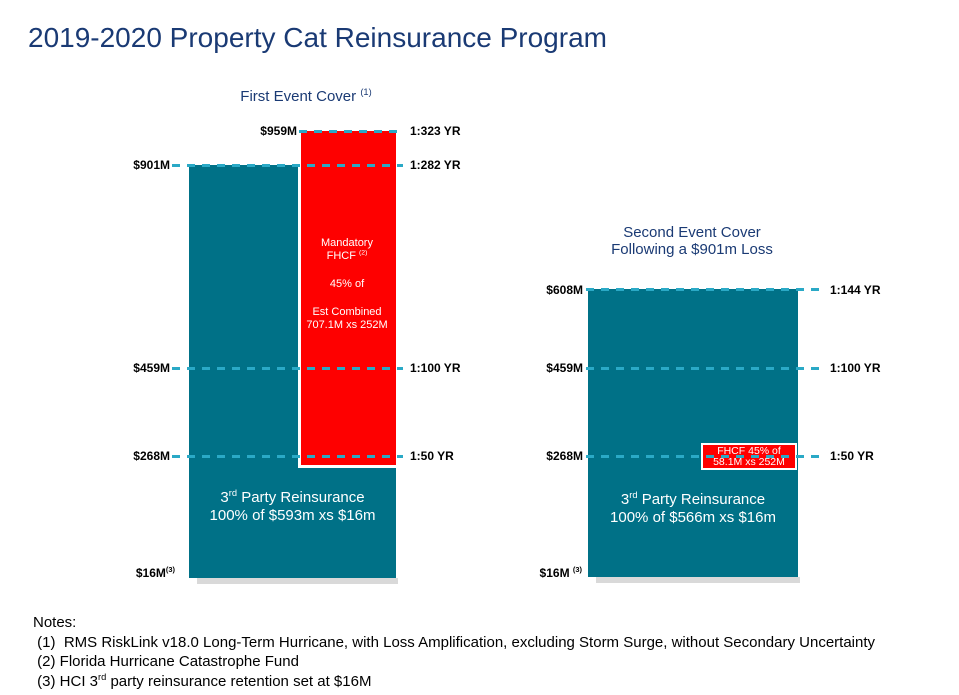  Describe the element at coordinates (347, 243) in the screenshot. I see `chart1-fhcf-line1: Mandatory` at that location.